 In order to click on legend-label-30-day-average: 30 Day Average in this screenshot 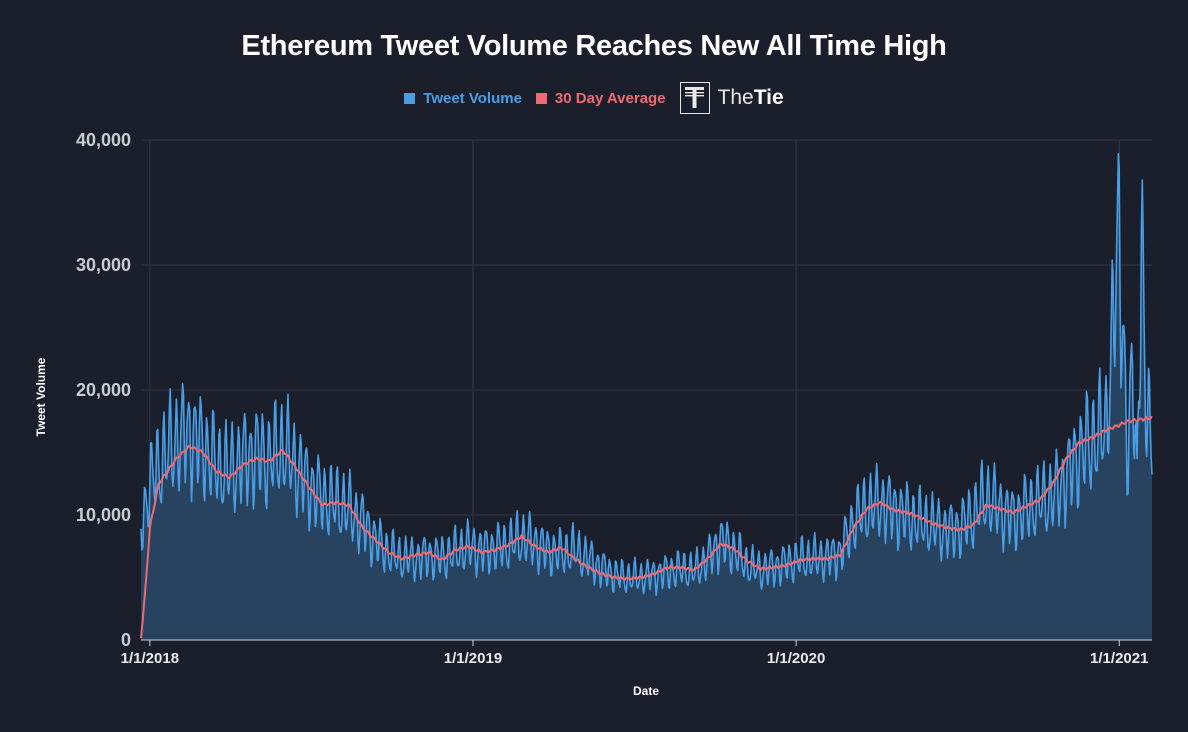, I will do `click(610, 98)`.